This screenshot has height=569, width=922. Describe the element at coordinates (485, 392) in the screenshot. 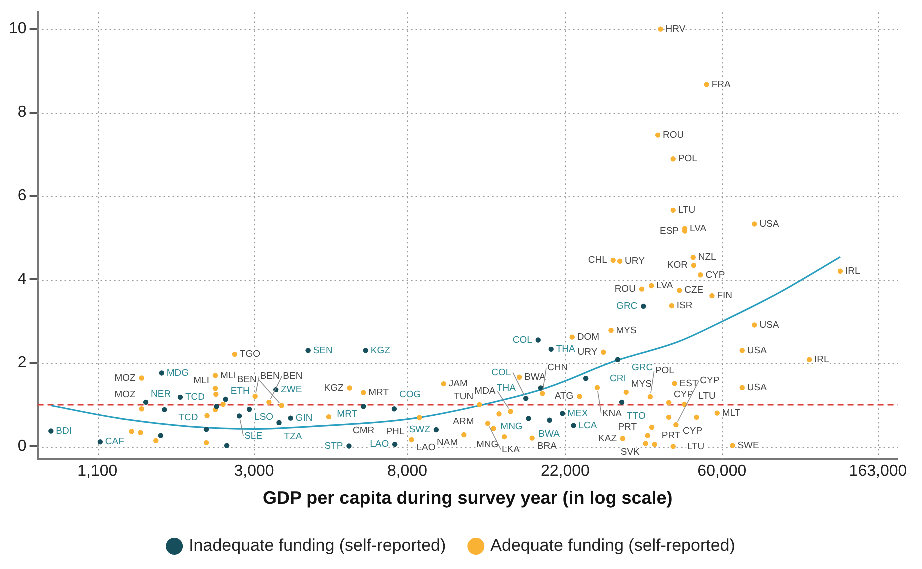

I see `annotation: MDA` at that location.